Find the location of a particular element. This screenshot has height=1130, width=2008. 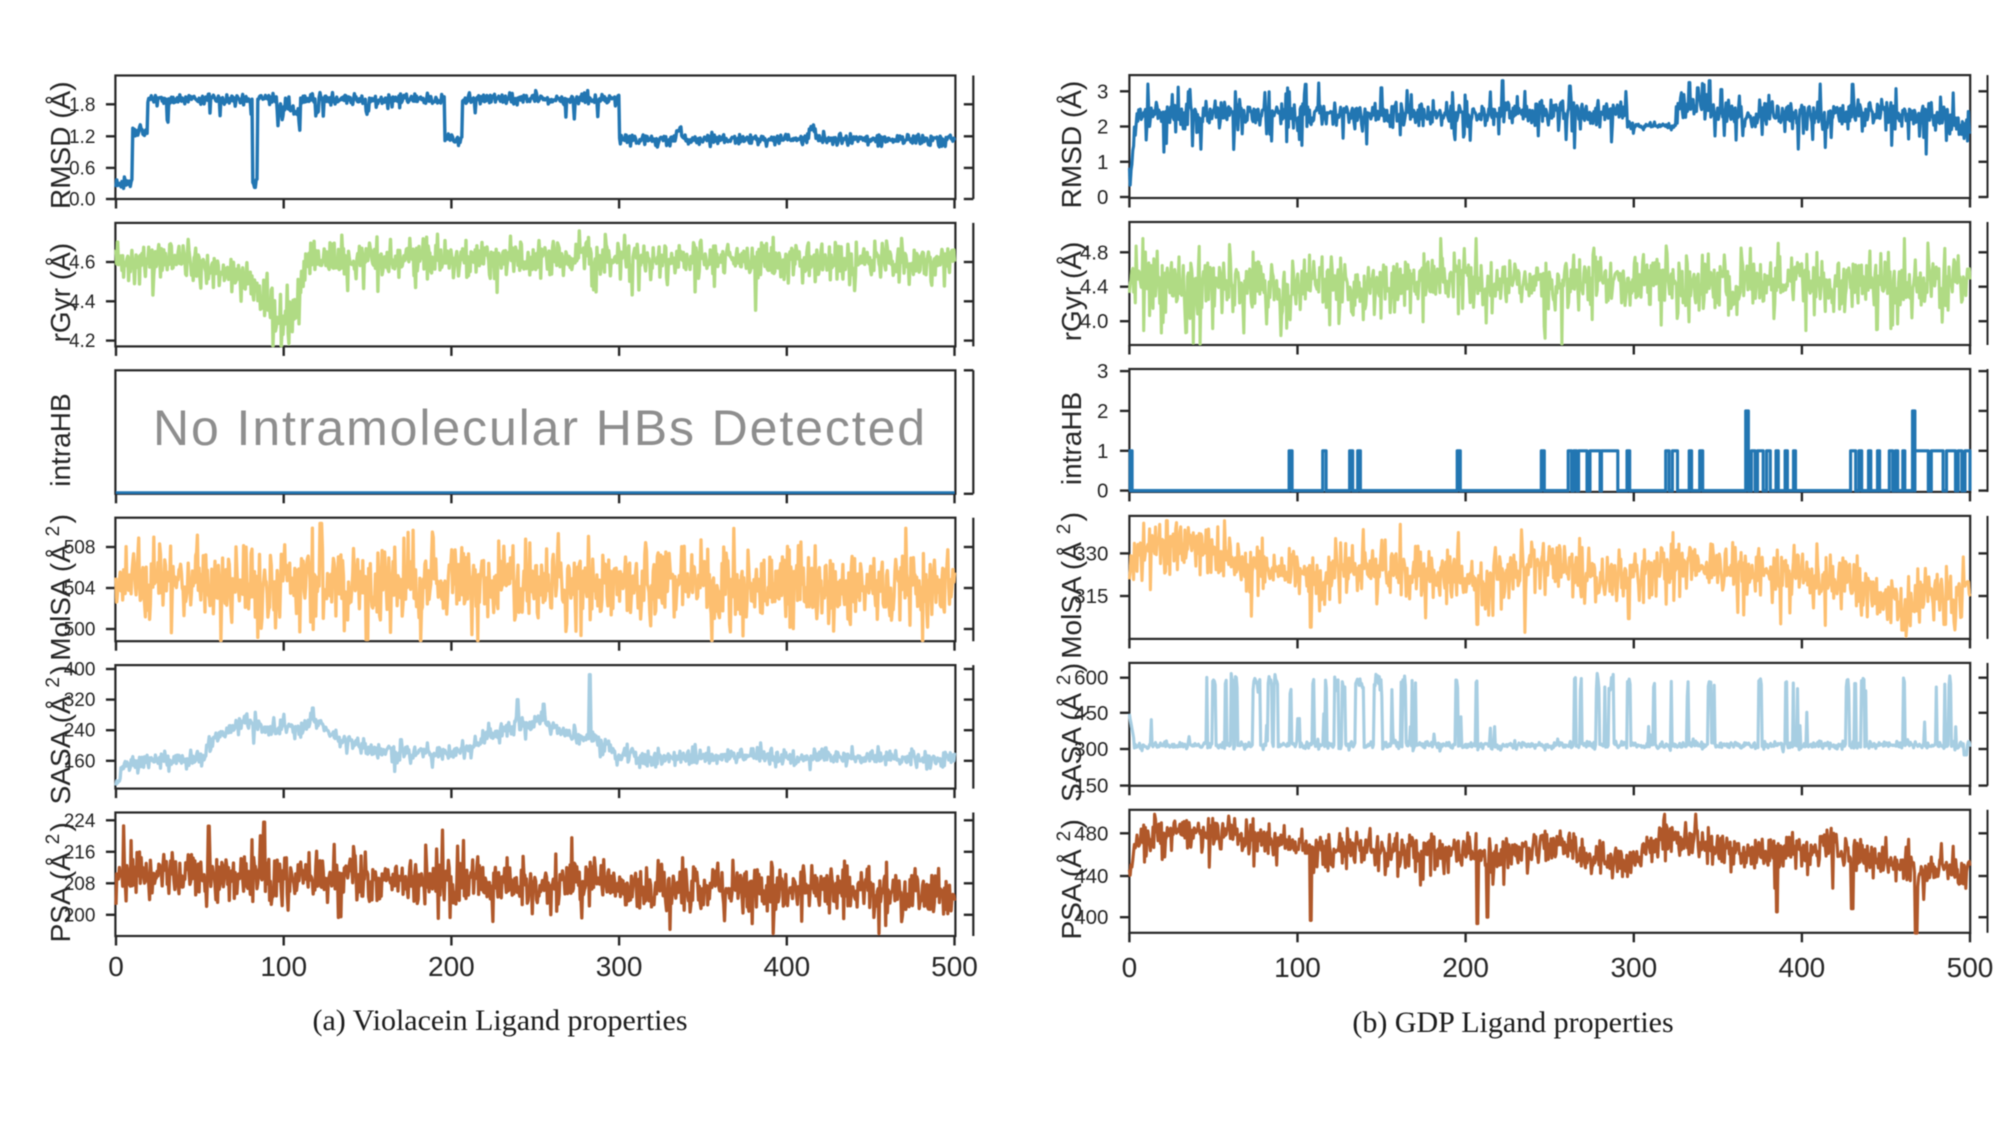

svg-text: 600 is located at coordinates (1091, 678).